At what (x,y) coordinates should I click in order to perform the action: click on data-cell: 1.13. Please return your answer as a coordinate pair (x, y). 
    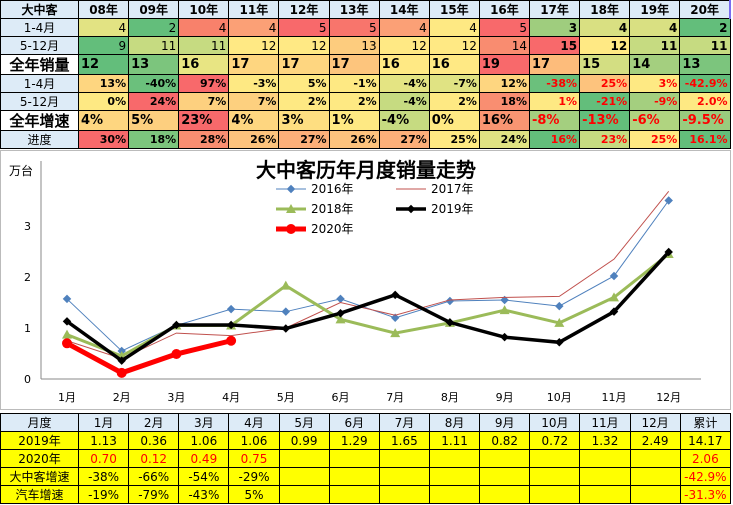
    Looking at the image, I should click on (103, 440).